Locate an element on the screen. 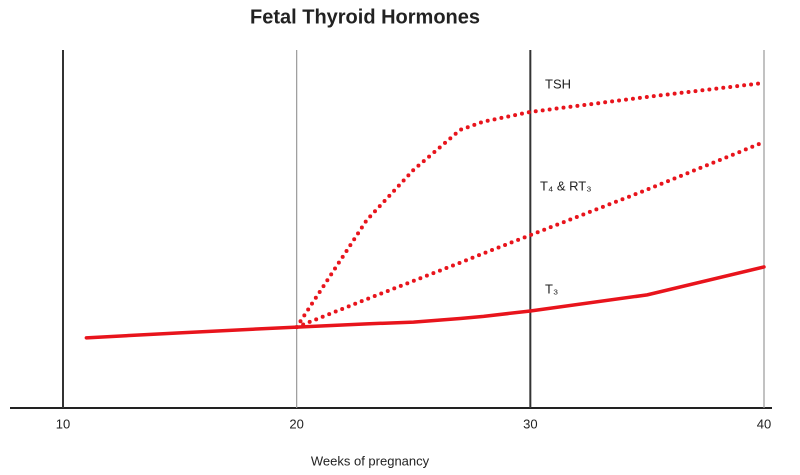  x-axis-label: Weeks of pregnancy is located at coordinates (370, 460).